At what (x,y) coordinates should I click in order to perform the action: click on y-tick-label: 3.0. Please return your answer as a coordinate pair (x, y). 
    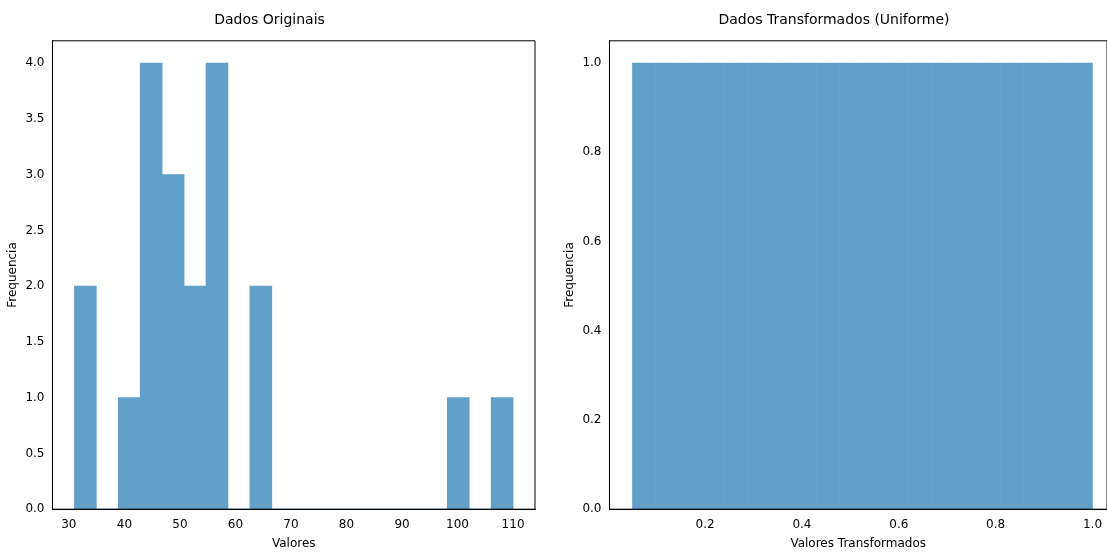
    Looking at the image, I should click on (35, 173).